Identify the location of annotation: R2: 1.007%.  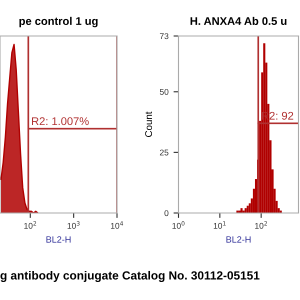
(60, 121).